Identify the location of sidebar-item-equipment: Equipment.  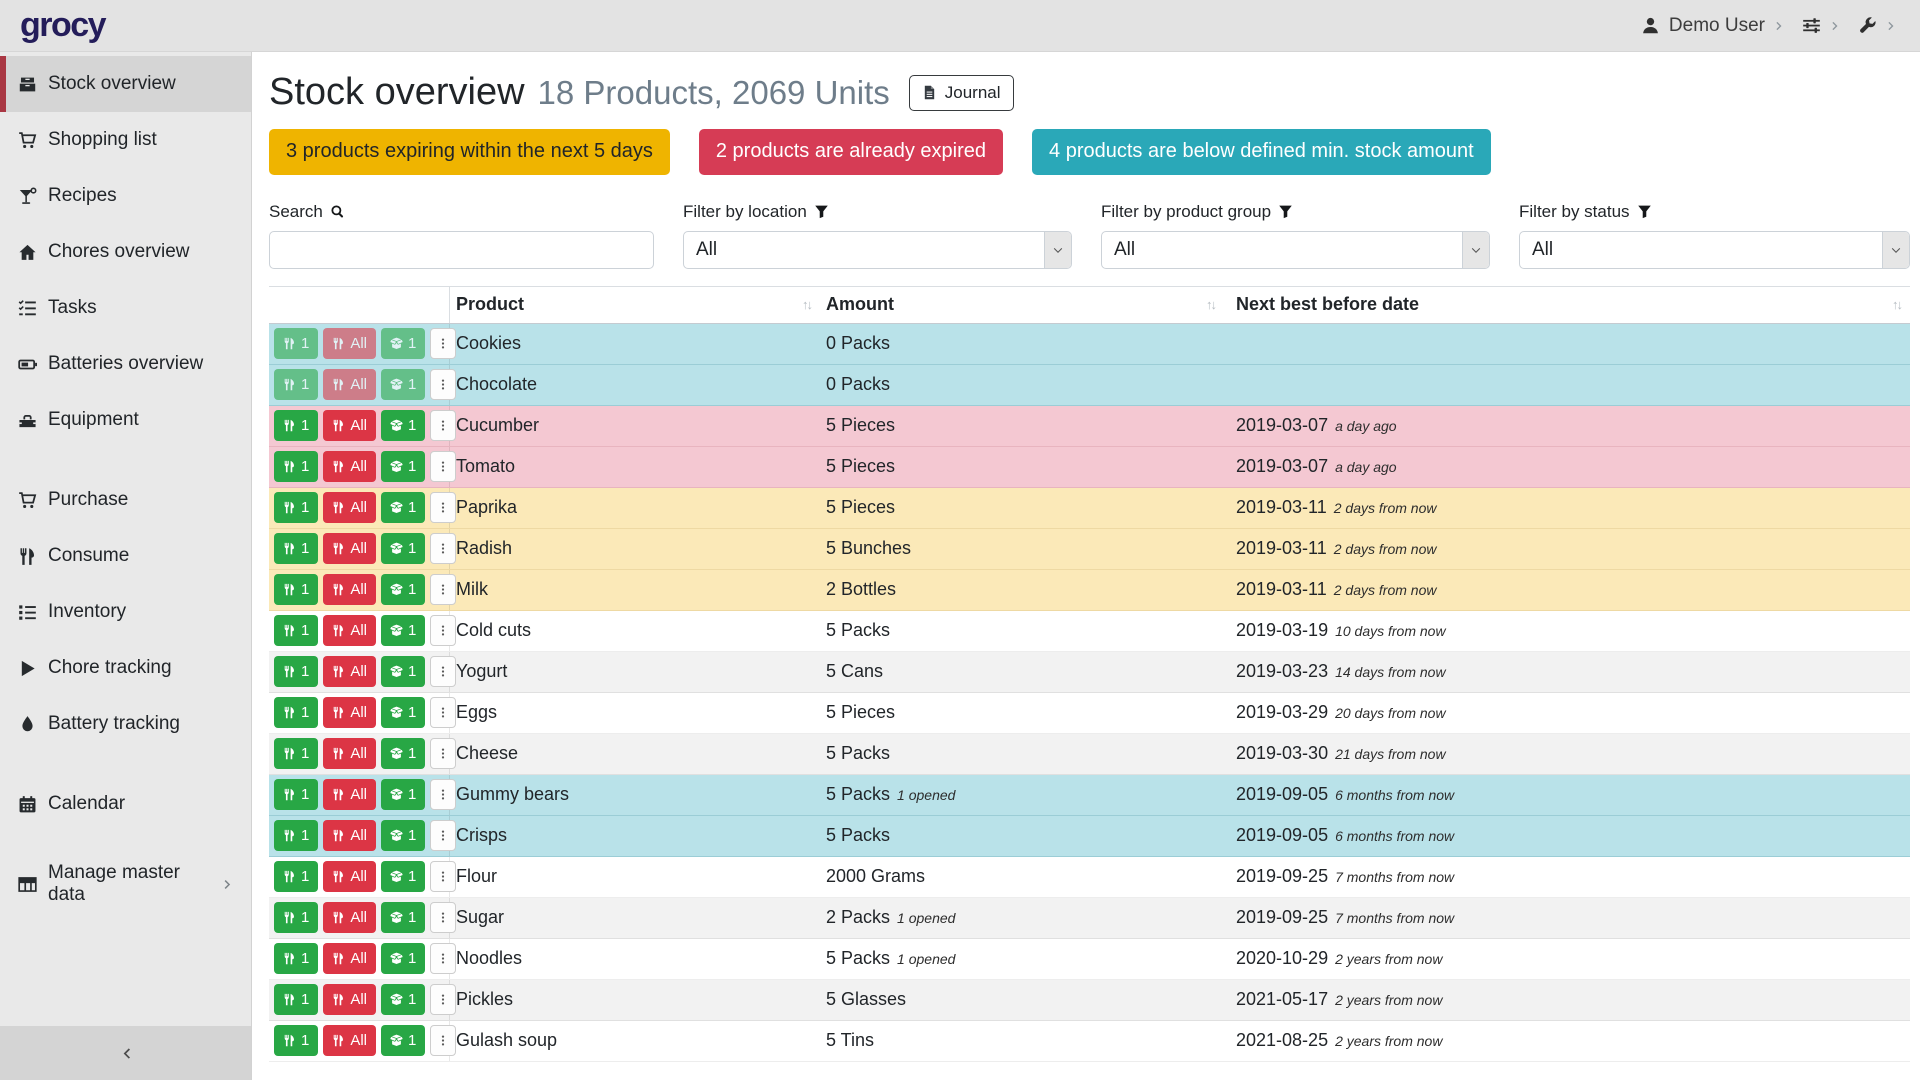
(125, 420).